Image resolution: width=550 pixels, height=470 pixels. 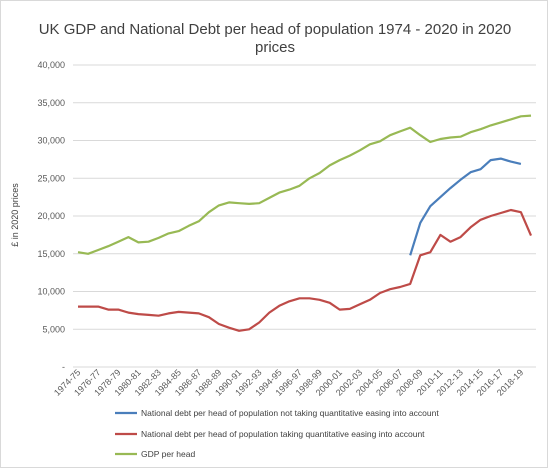 What do you see at coordinates (53, 329) in the screenshot?
I see `y-tick-label: 5,000` at bounding box center [53, 329].